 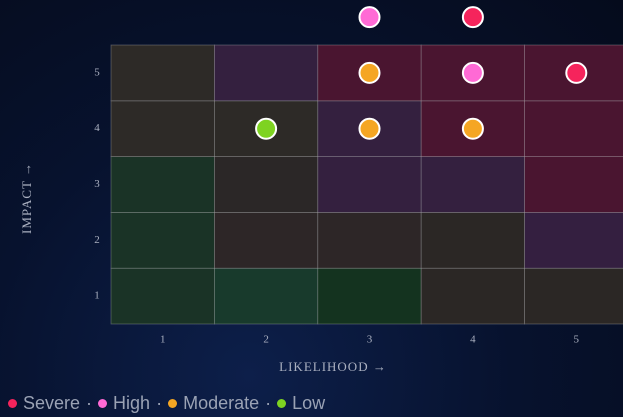 What do you see at coordinates (132, 403) in the screenshot?
I see `legend-label: High` at bounding box center [132, 403].